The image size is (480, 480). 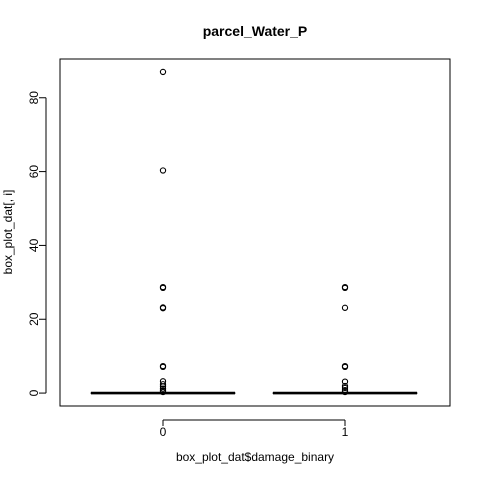 I want to click on x-axis-label: box_plot_dat$damage_binary, so click(x=255, y=457).